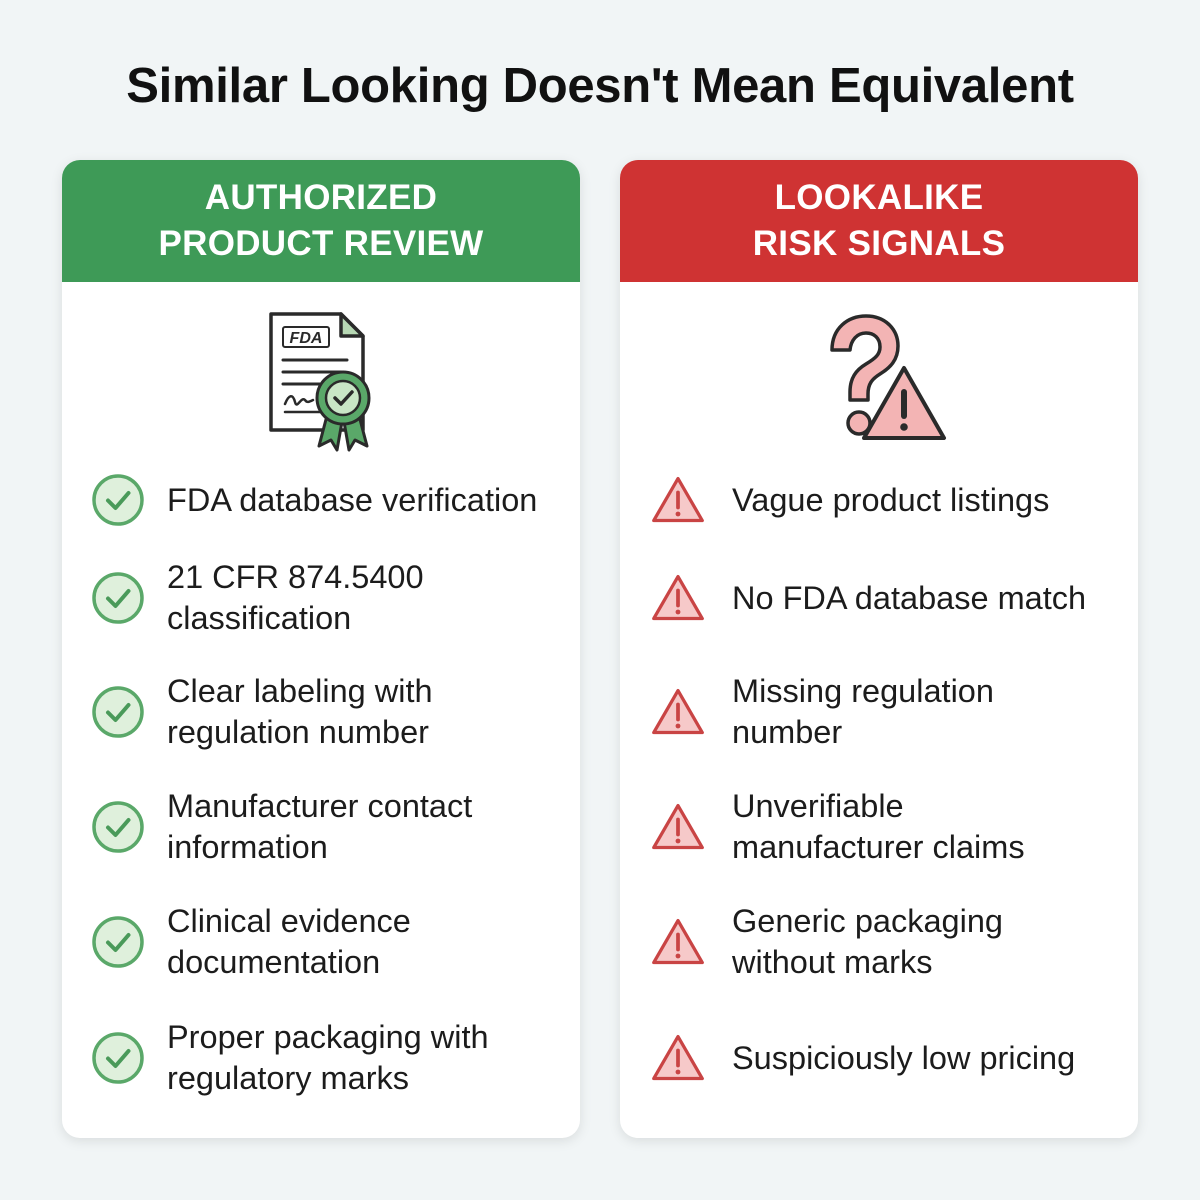 This screenshot has width=1200, height=1200. I want to click on item-text: Proper packaging with regulatory marks, so click(328, 1057).